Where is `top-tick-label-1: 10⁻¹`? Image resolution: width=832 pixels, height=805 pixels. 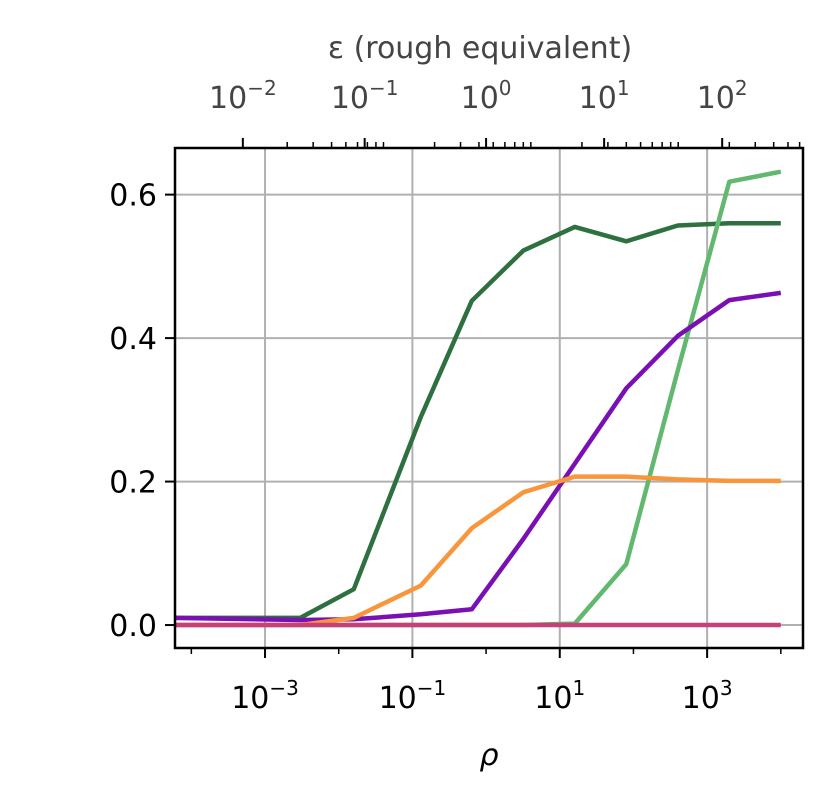
top-tick-label-1: 10⁻¹ is located at coordinates (365, 96).